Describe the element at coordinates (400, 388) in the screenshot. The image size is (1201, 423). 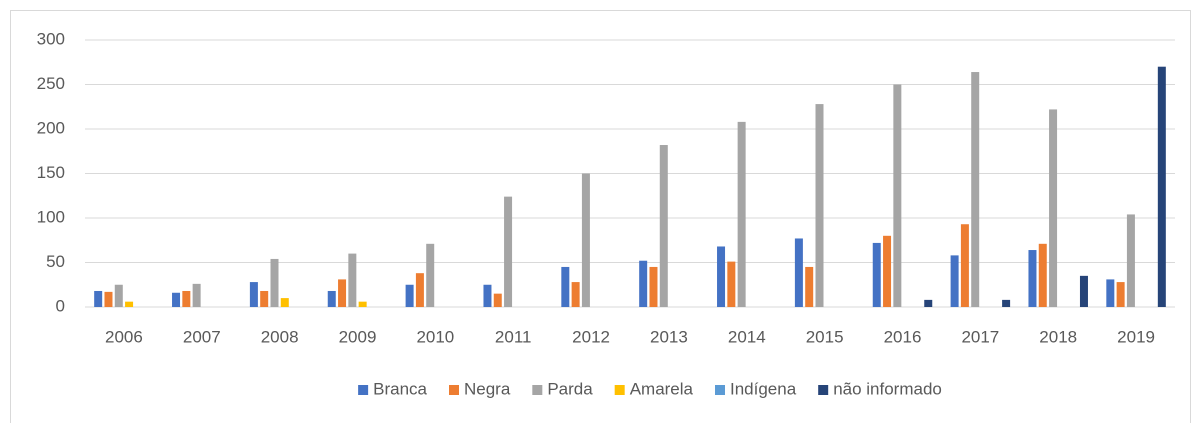
I see `legend-label: Branca` at that location.